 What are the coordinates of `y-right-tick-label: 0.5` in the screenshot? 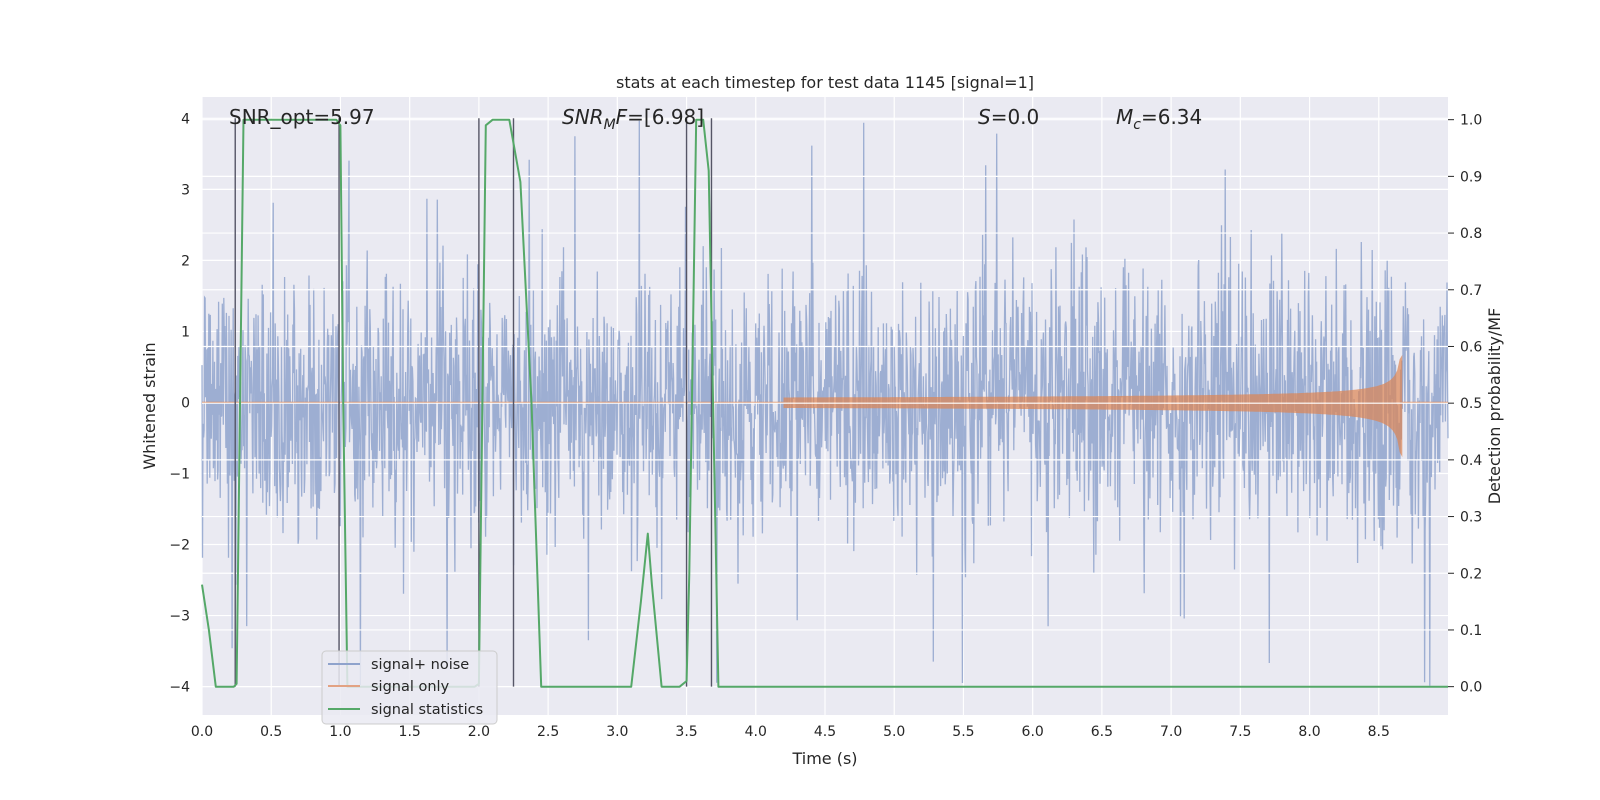 It's located at (1471, 404).